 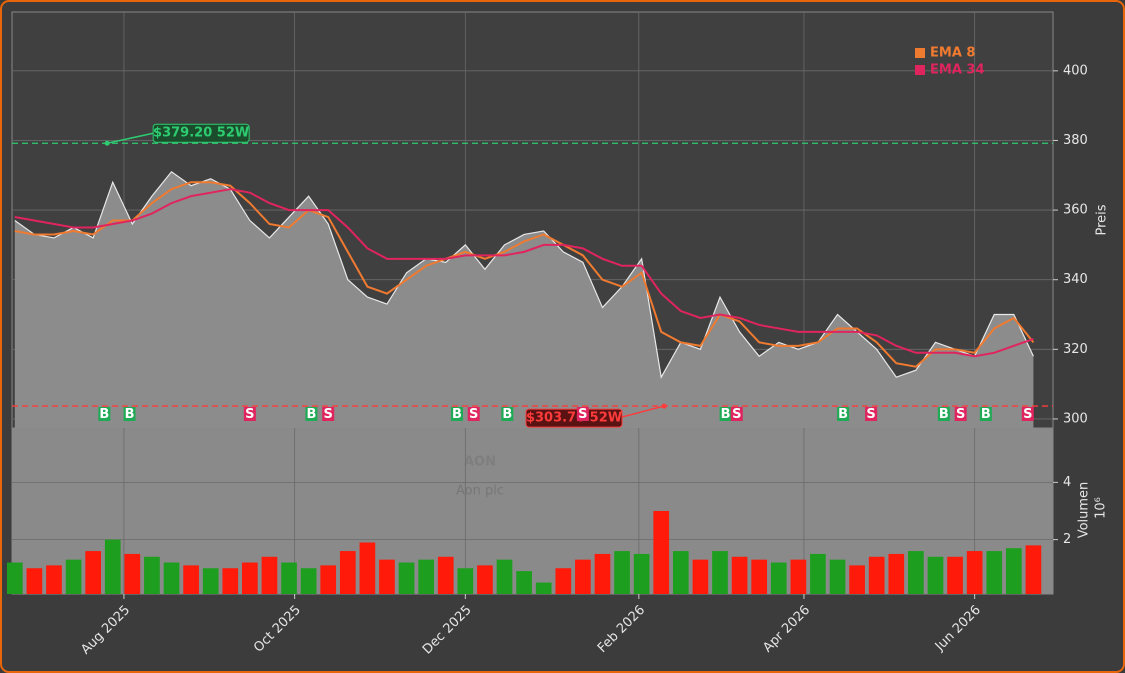 I want to click on y-tick-label: 300, so click(x=1075, y=418).